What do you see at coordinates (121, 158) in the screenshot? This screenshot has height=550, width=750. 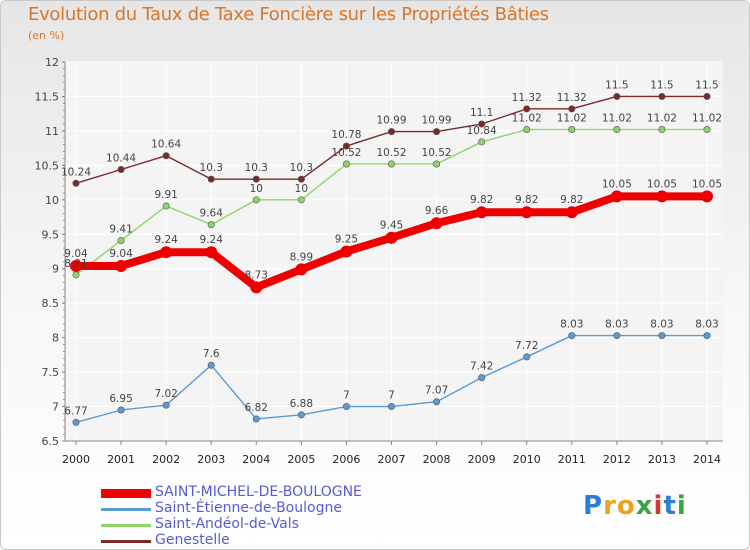 I see `data-label: 10.44` at bounding box center [121, 158].